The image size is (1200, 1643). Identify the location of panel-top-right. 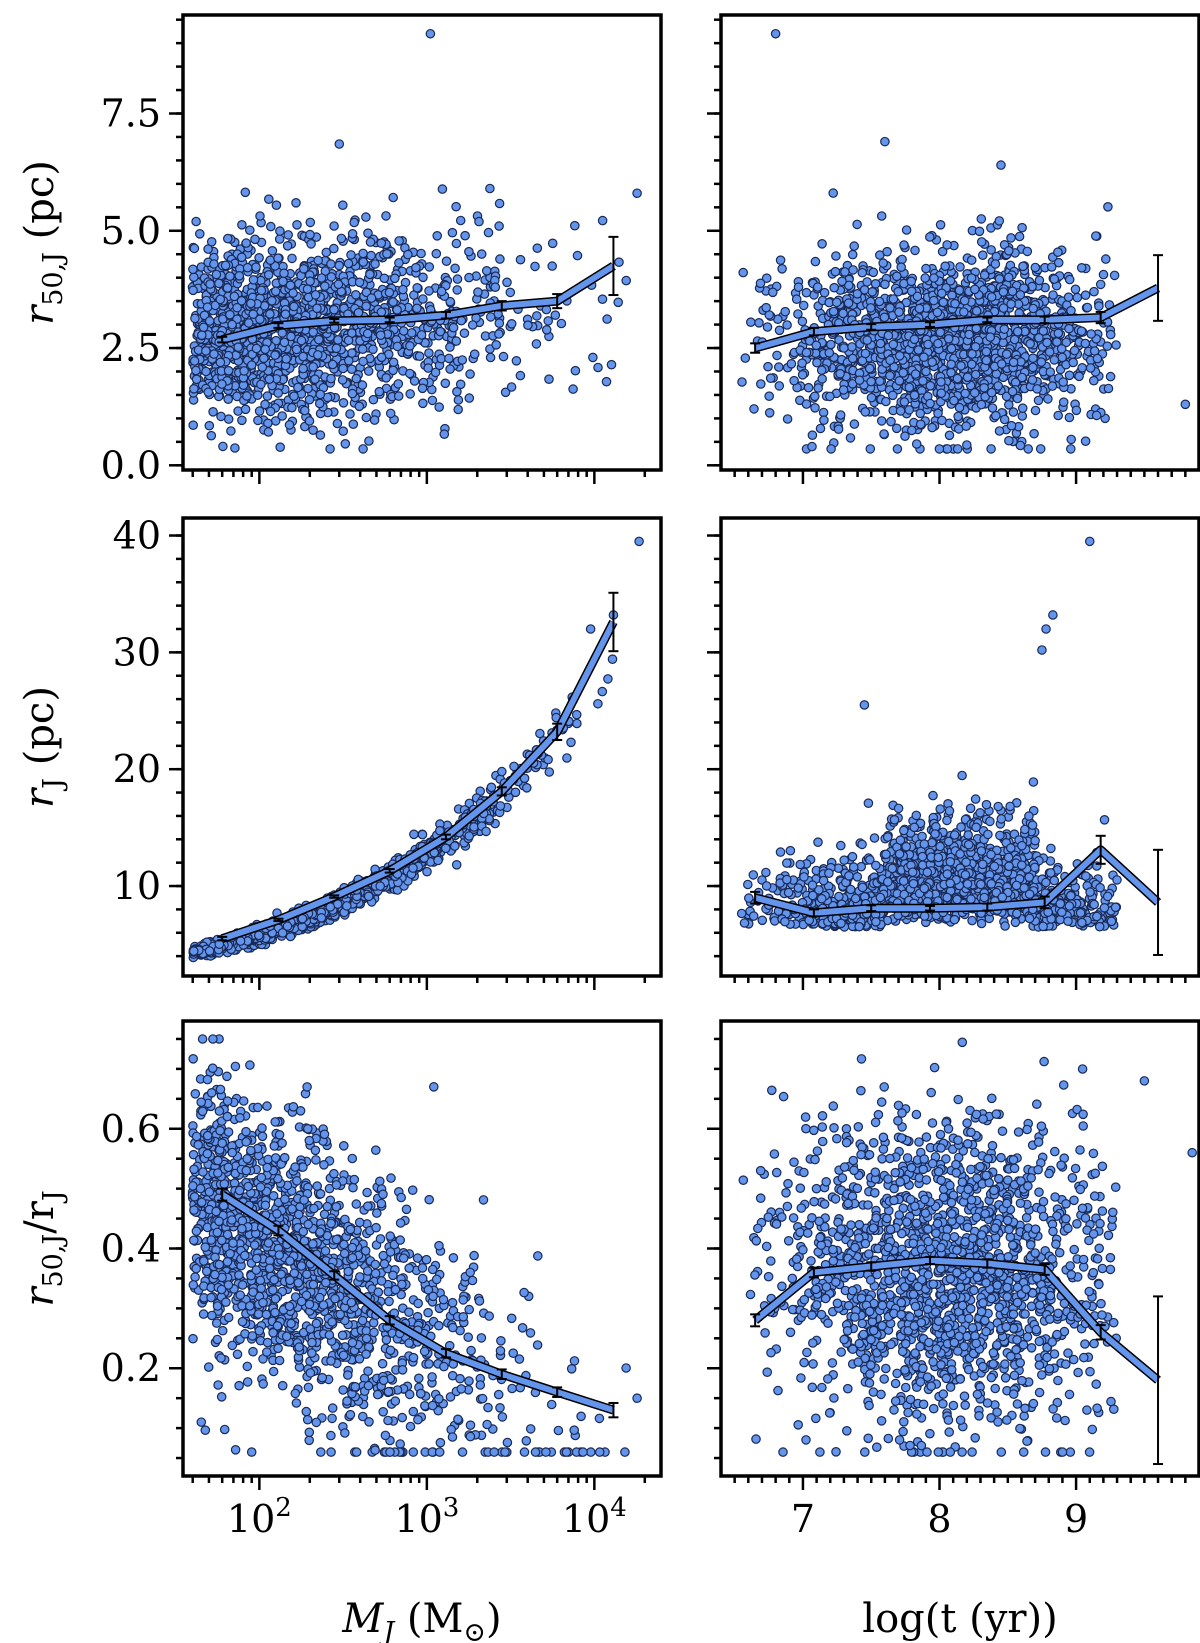
(953, 248).